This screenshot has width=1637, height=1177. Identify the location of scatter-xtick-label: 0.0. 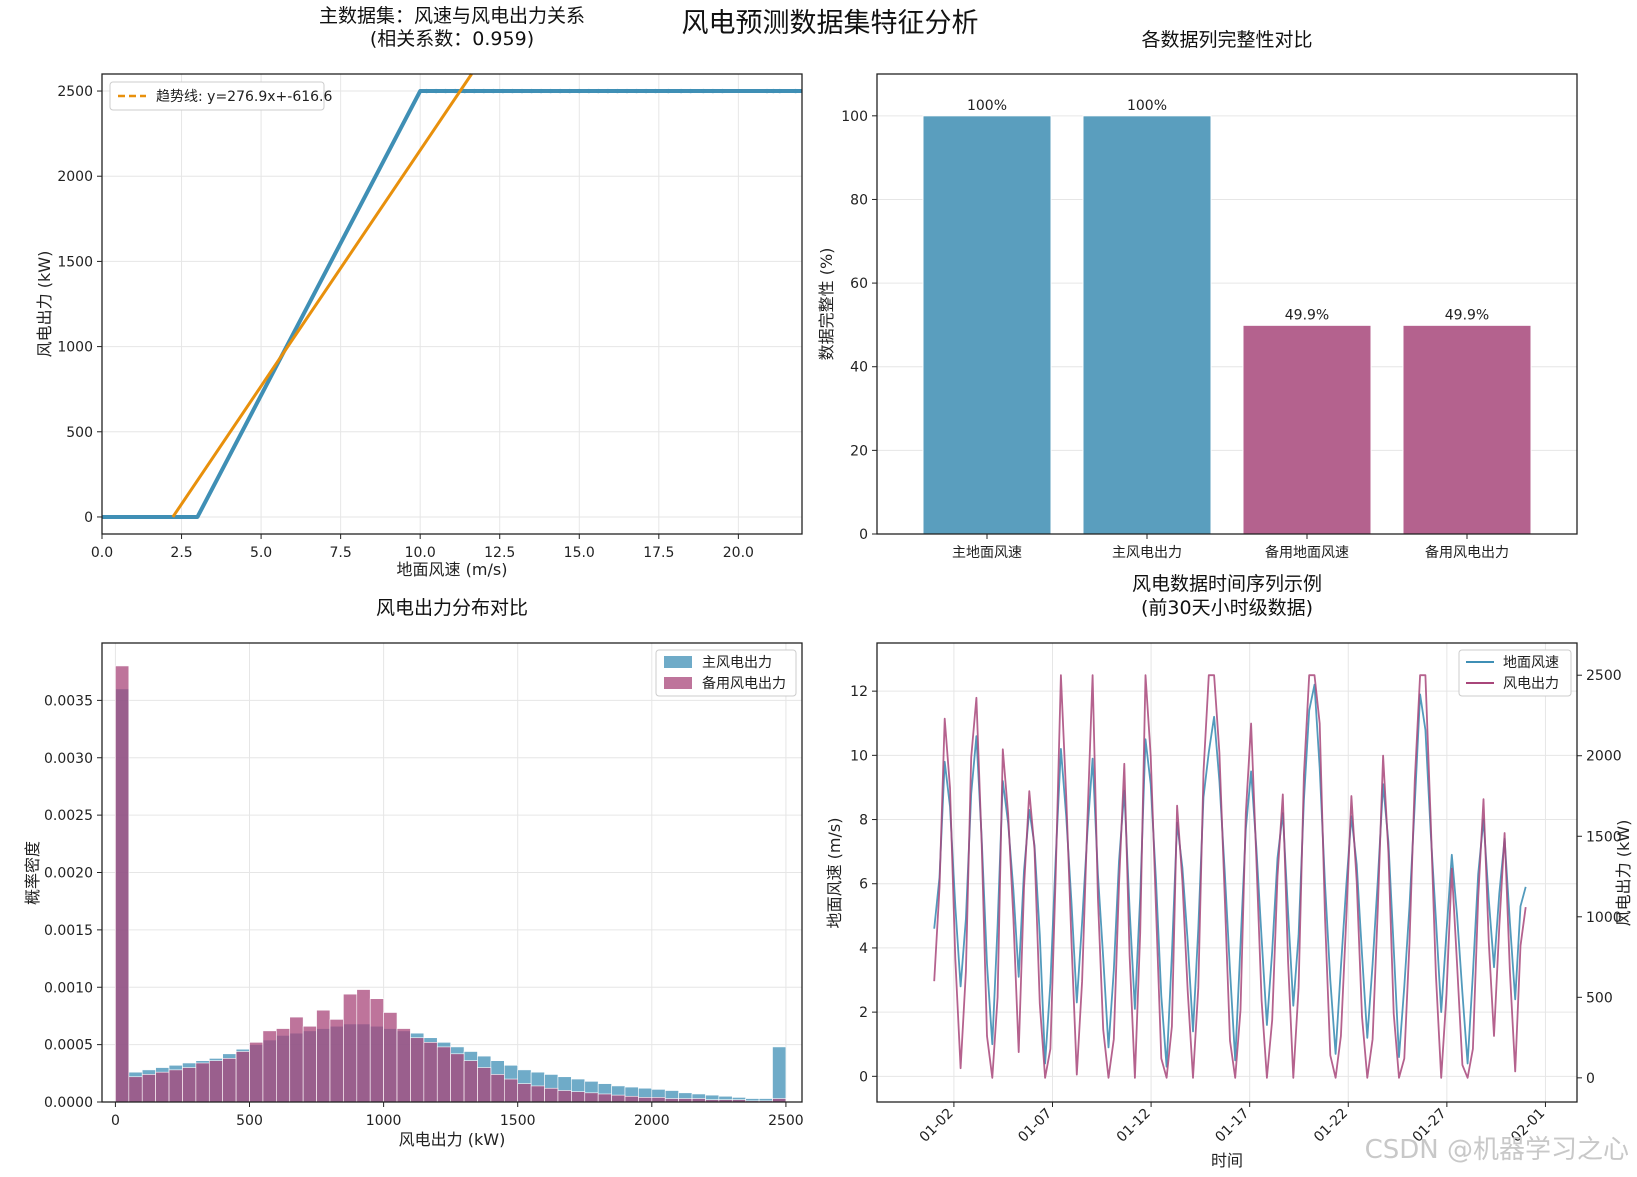
(102, 553).